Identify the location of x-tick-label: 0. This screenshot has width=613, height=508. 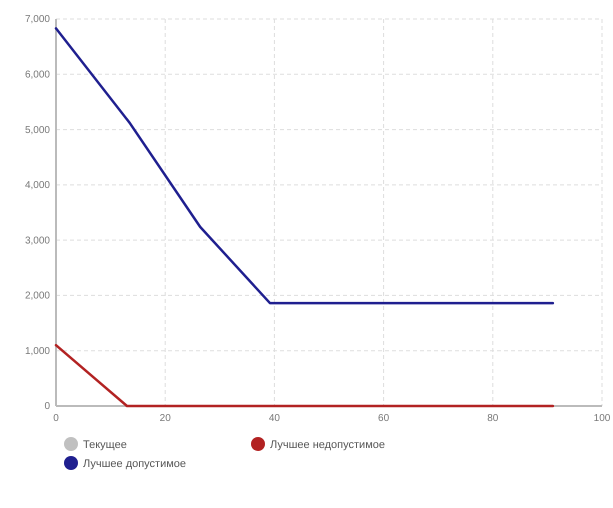
(56, 418).